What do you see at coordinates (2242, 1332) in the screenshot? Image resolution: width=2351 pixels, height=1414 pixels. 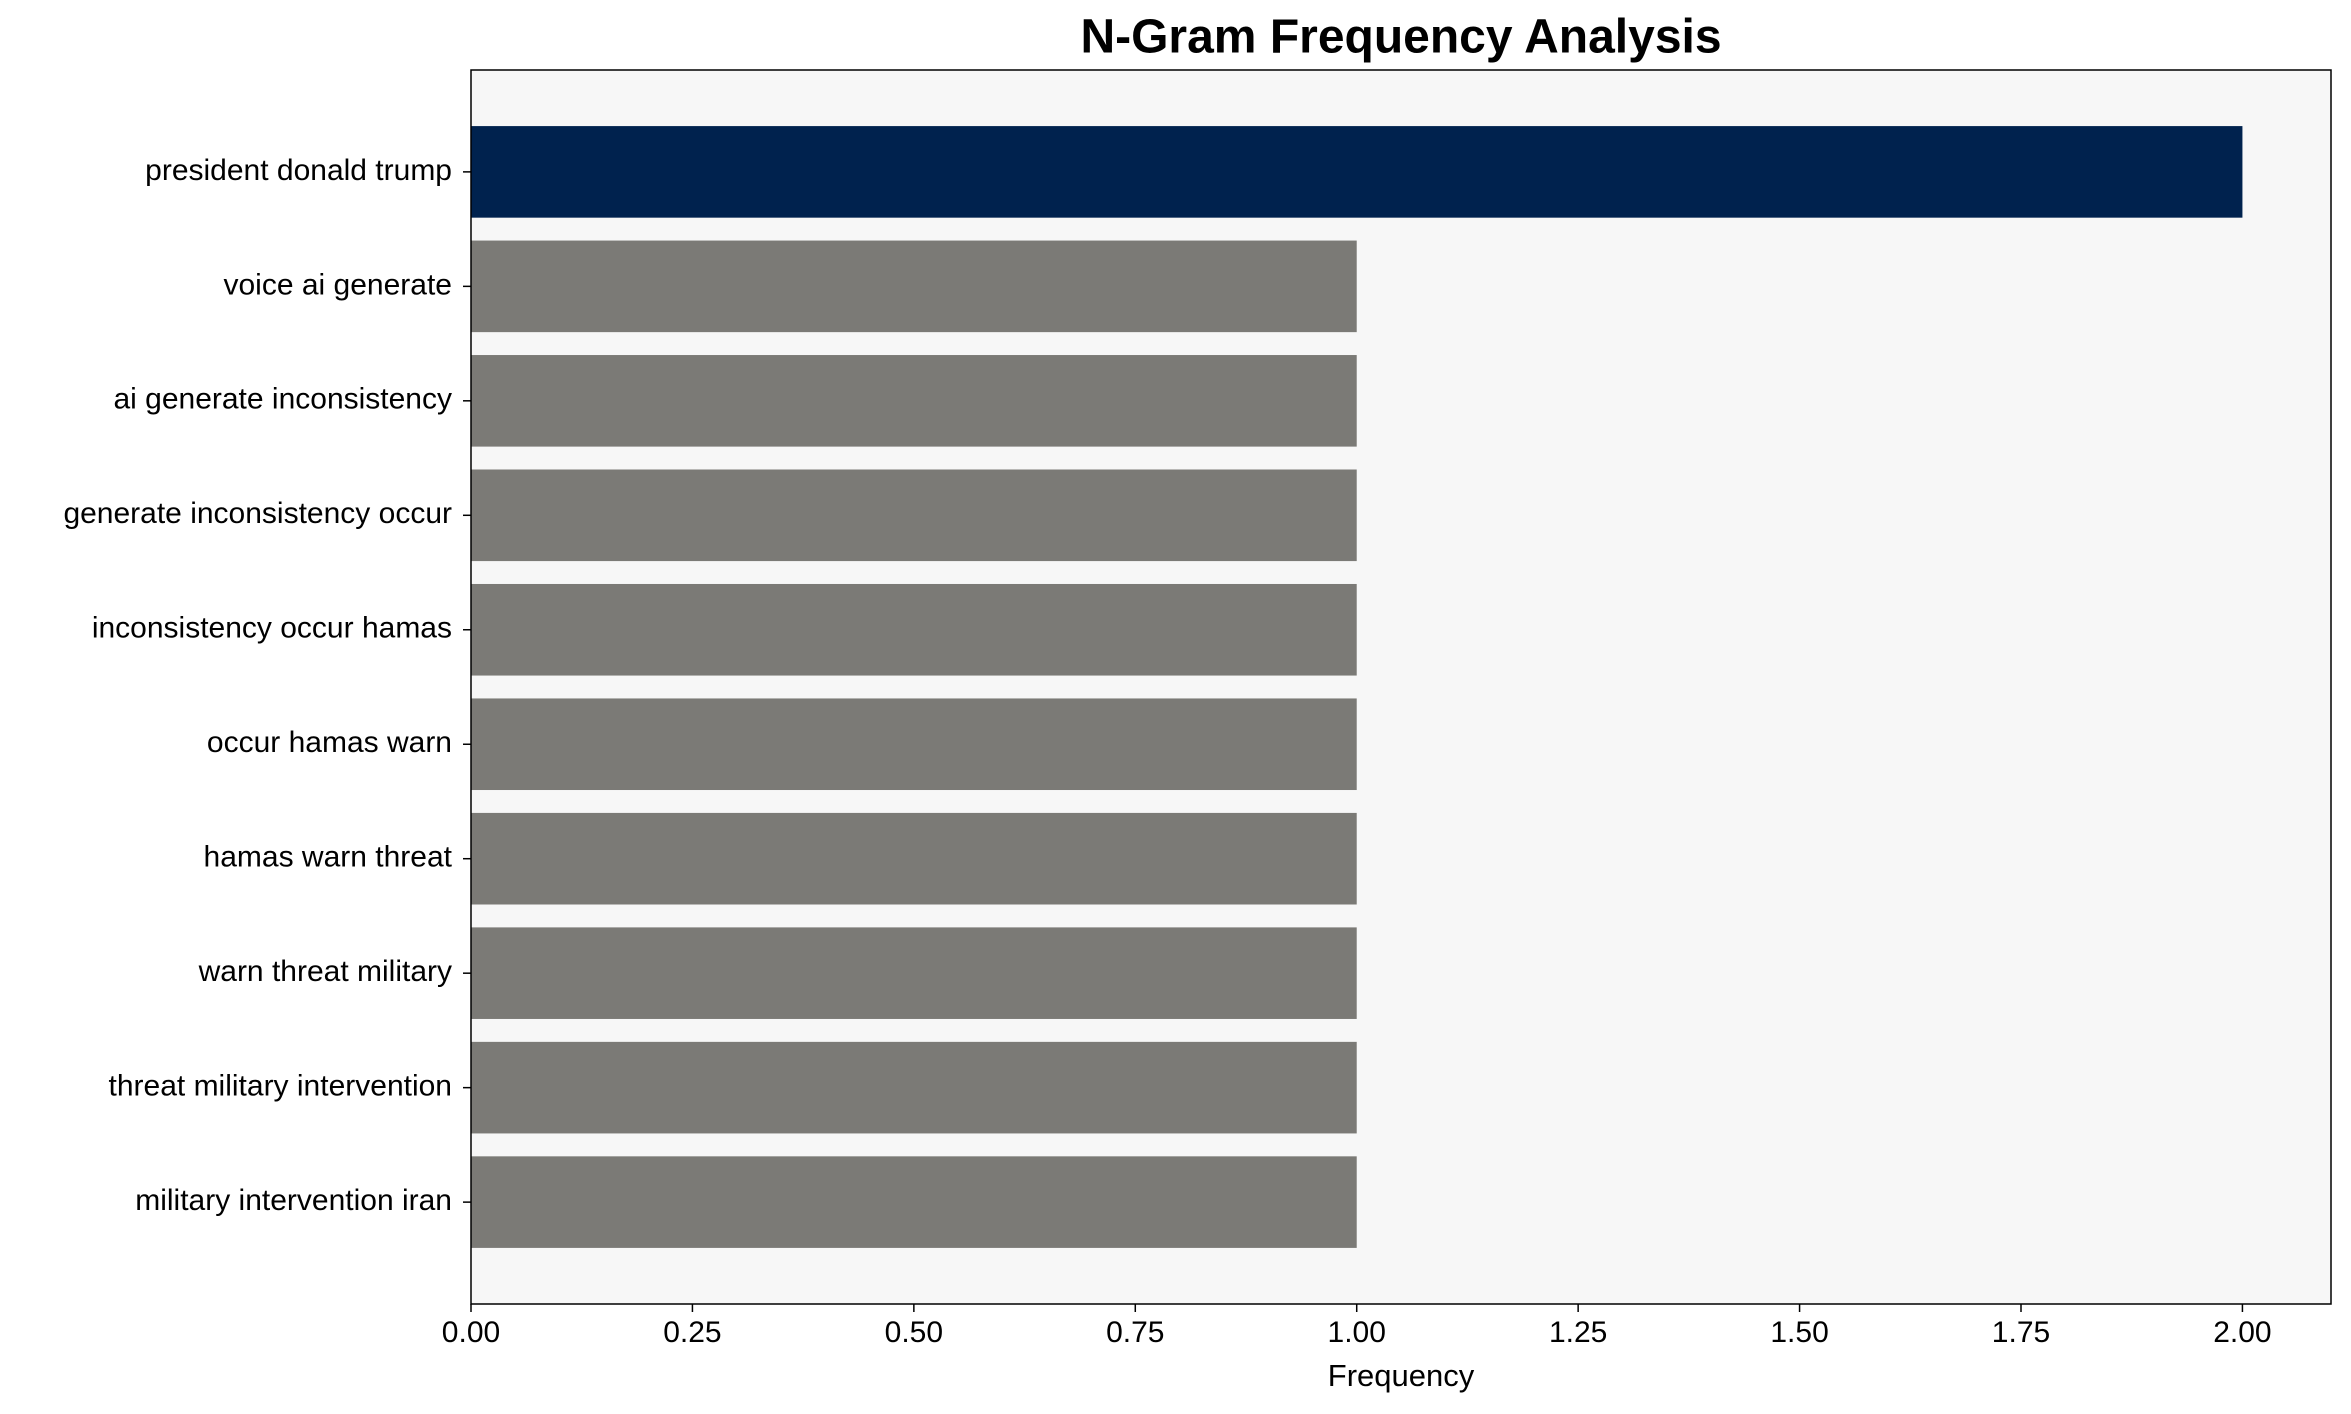 I see `x-tick-label: 2.00` at bounding box center [2242, 1332].